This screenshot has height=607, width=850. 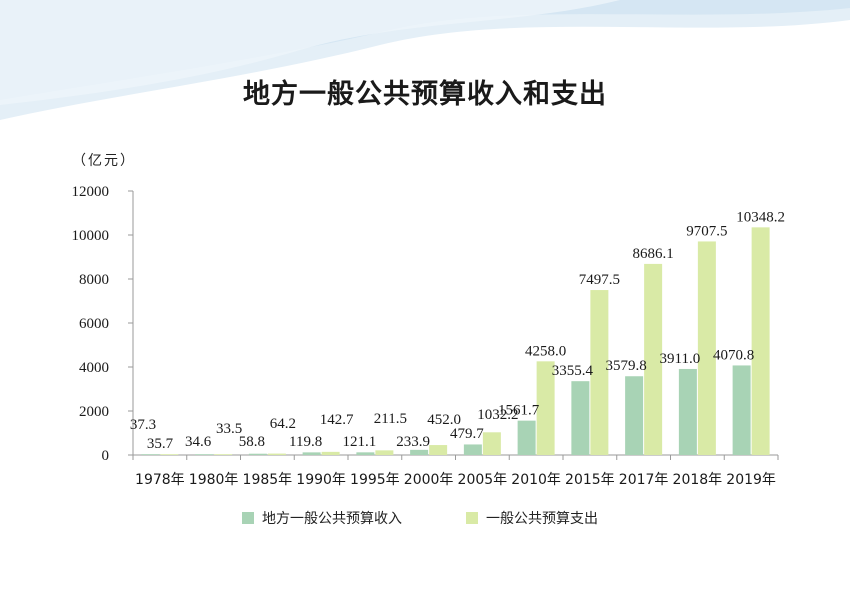 What do you see at coordinates (626, 366) in the screenshot?
I see `data-label-income: 3579.8` at bounding box center [626, 366].